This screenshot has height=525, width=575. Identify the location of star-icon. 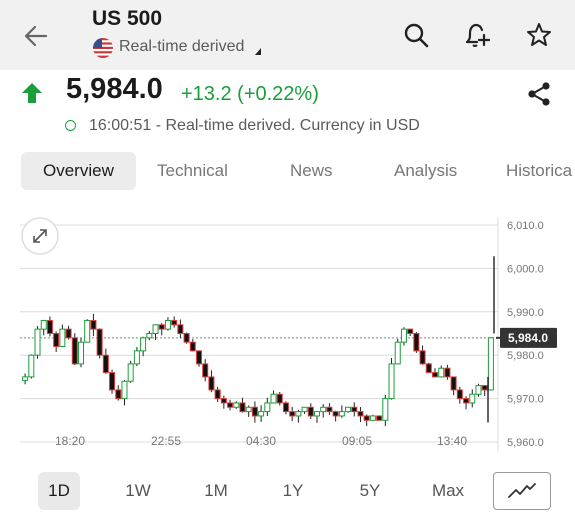
(539, 35).